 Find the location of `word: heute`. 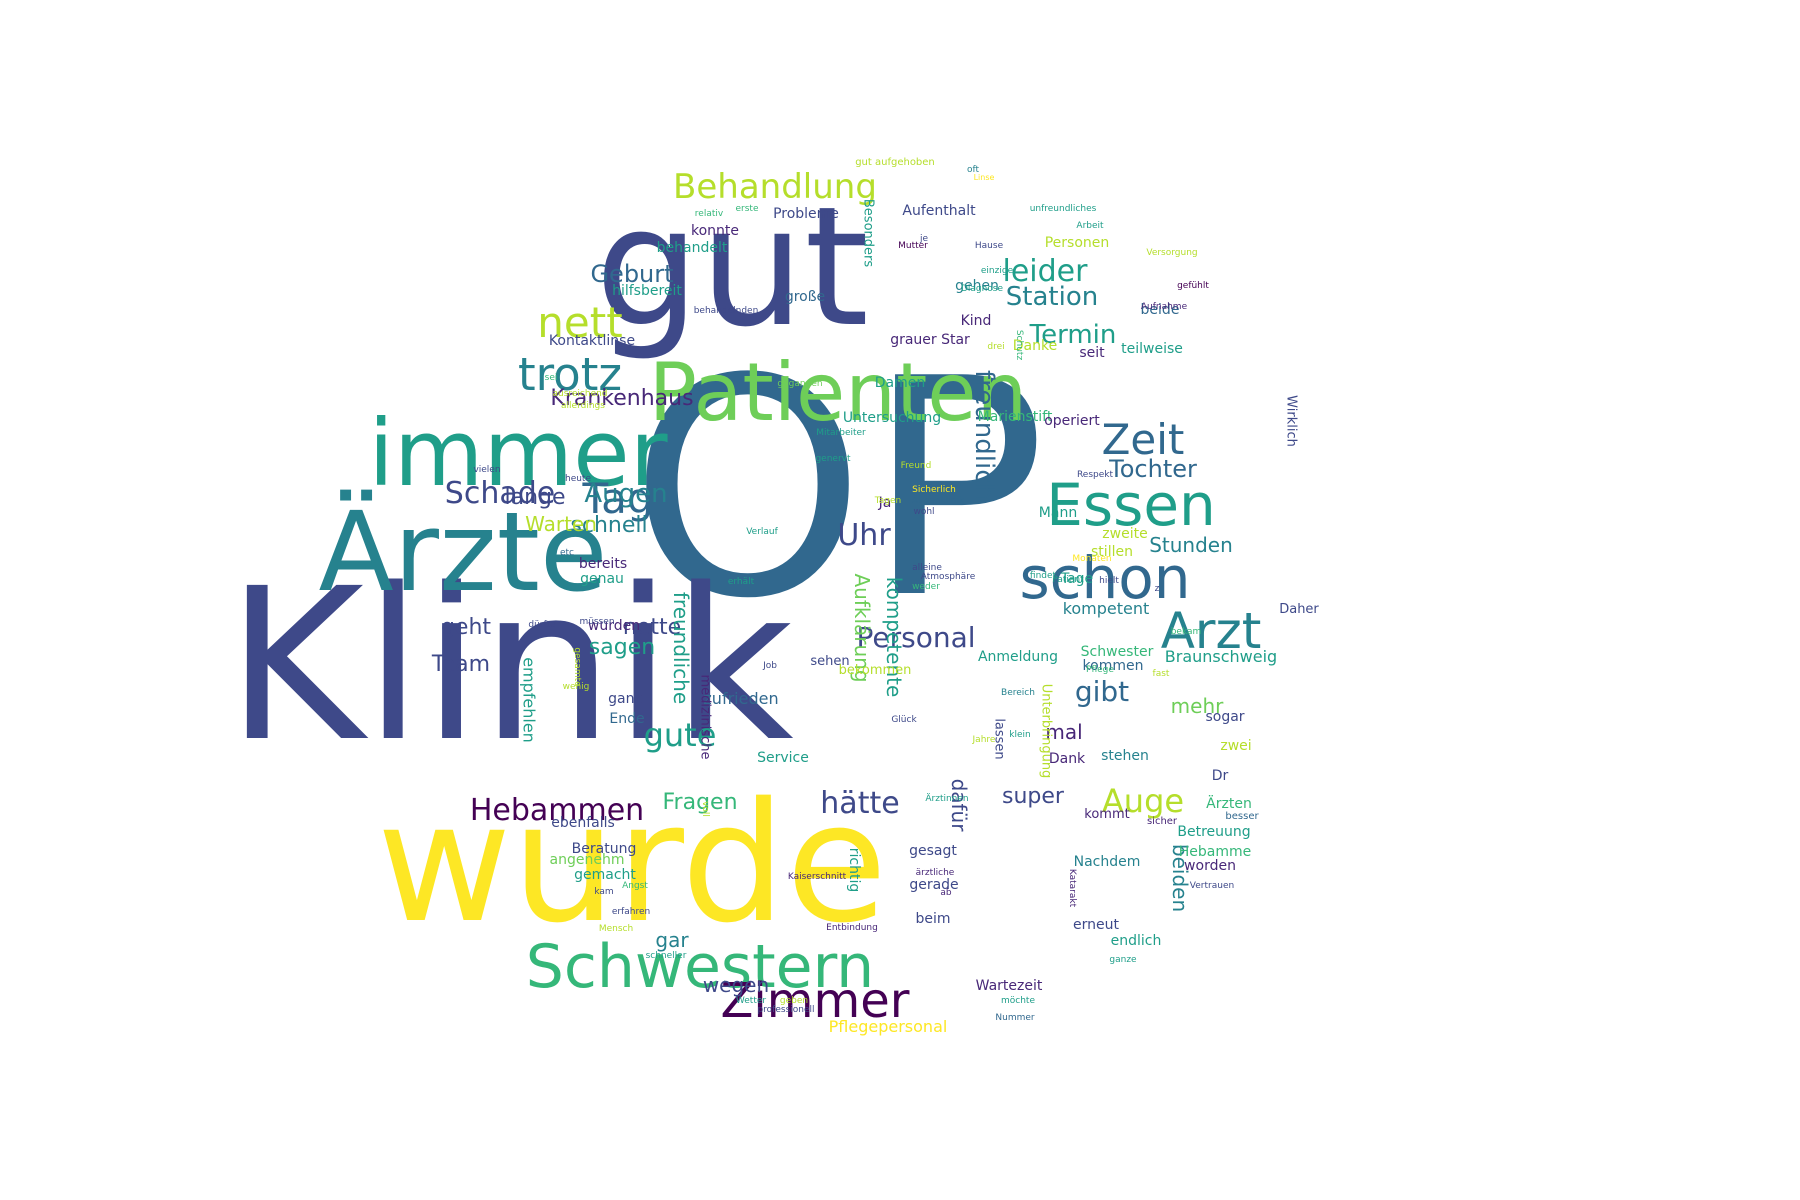

word: heute is located at coordinates (578, 479).